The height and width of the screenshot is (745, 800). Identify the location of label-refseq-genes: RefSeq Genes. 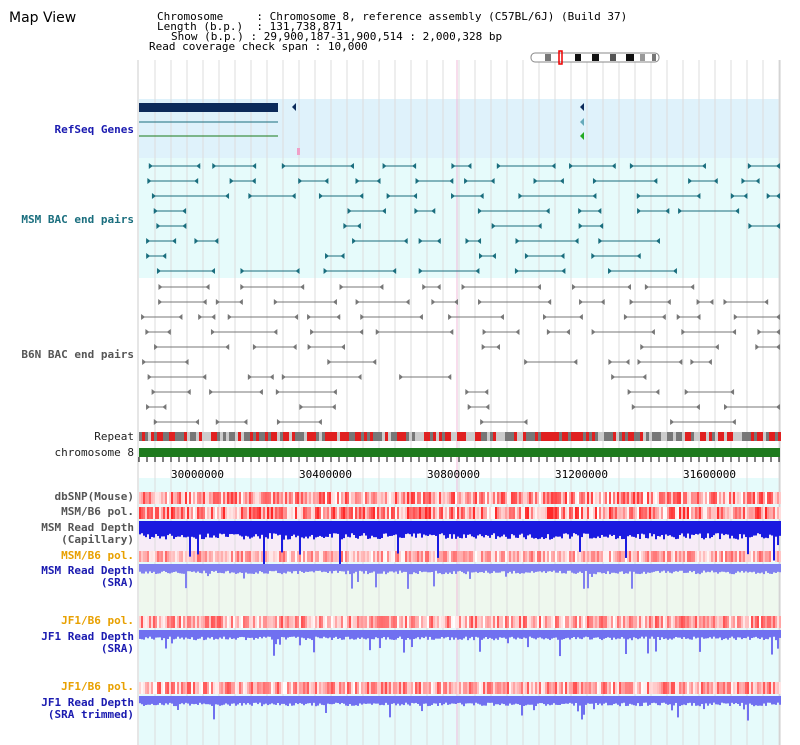
(94, 129).